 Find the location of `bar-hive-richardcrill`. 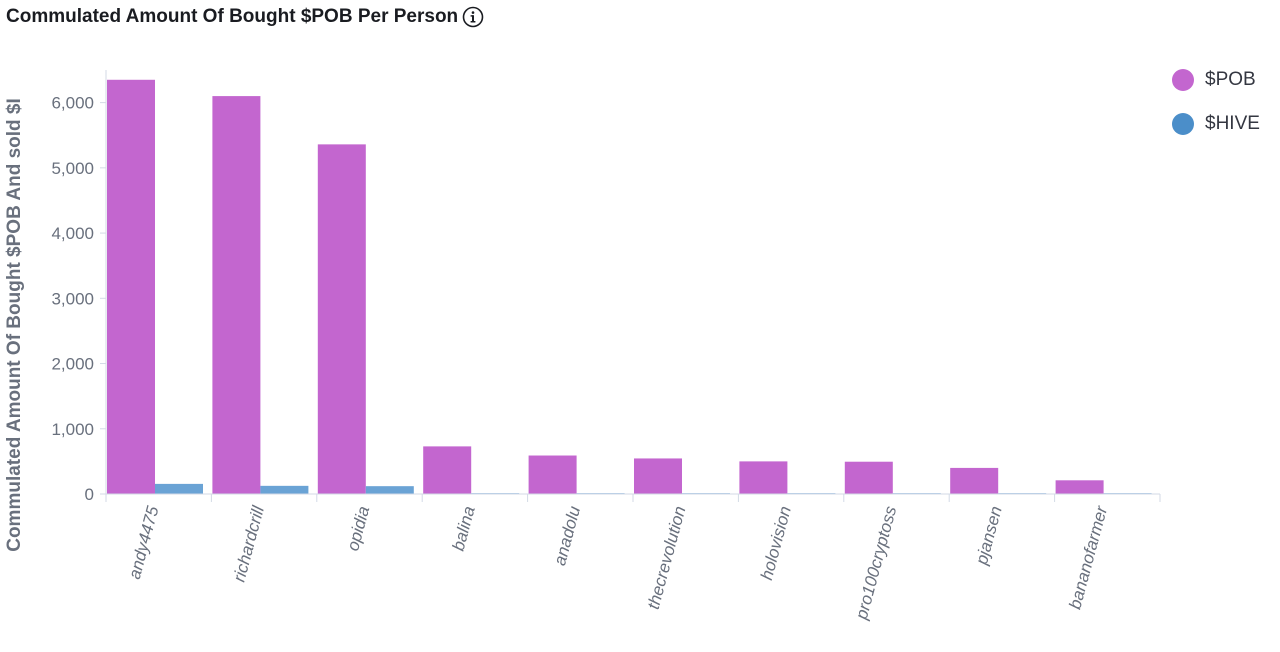

bar-hive-richardcrill is located at coordinates (284, 489).